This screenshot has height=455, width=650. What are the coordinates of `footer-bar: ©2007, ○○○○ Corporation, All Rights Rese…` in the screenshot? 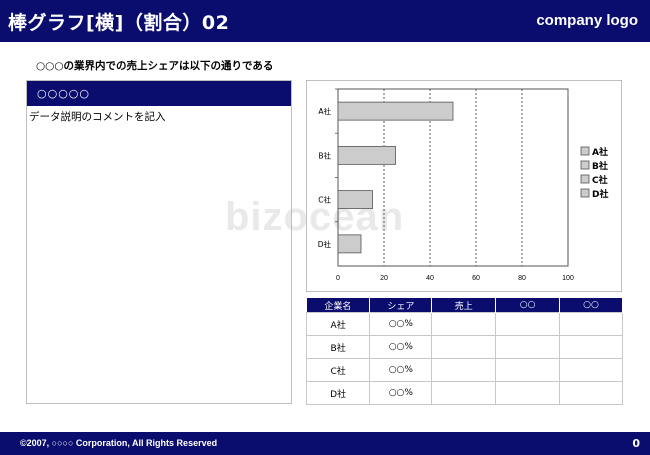 It's located at (325, 443).